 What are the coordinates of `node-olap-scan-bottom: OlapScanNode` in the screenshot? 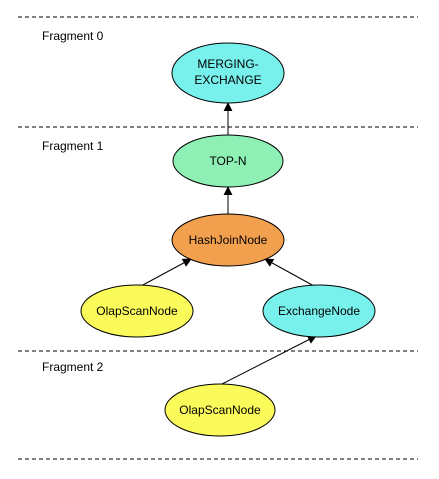 It's located at (220, 410).